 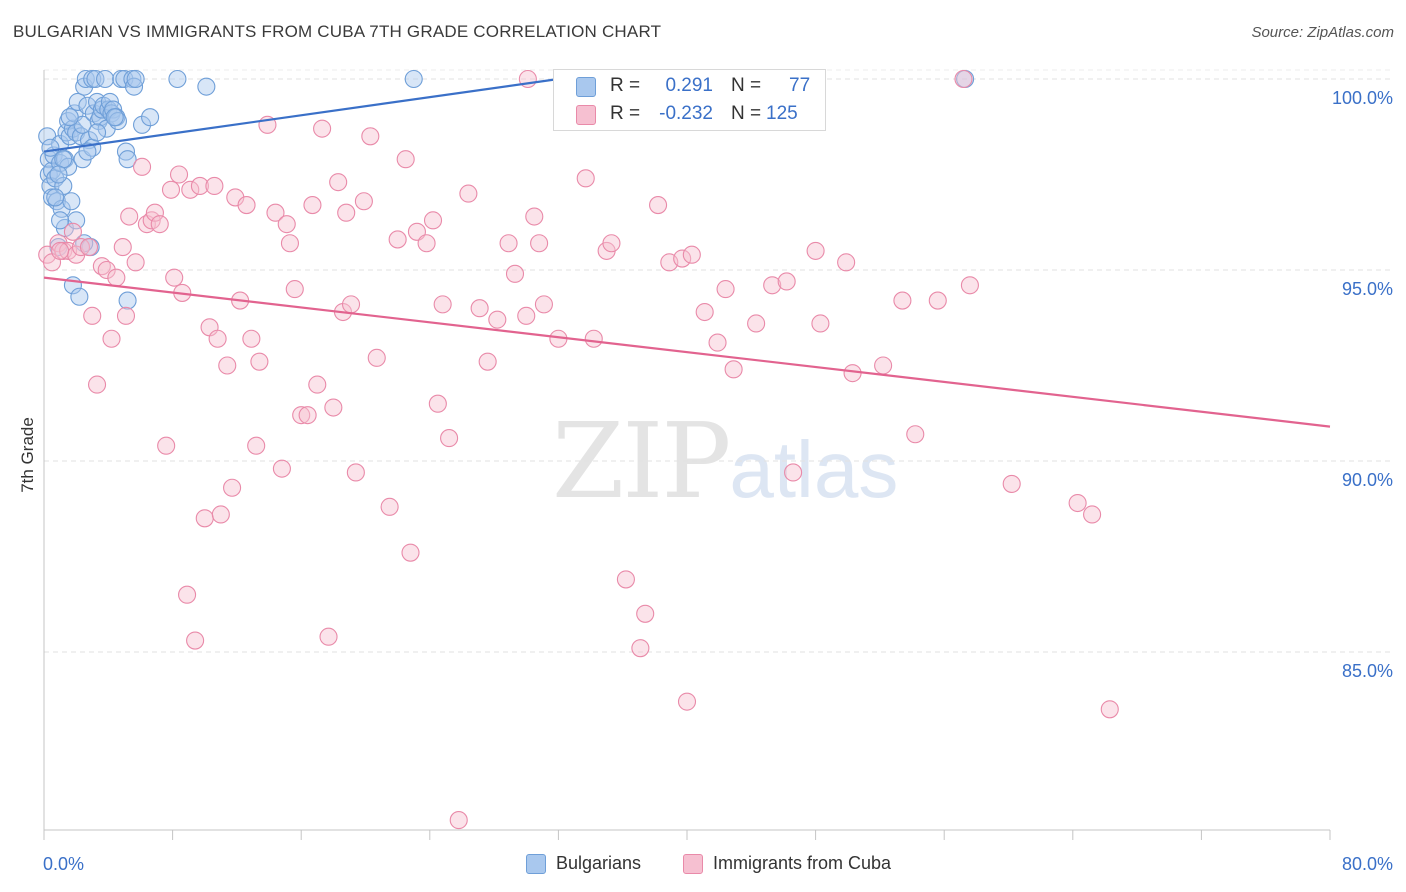 I want to click on n-value: 77, so click(x=800, y=85).